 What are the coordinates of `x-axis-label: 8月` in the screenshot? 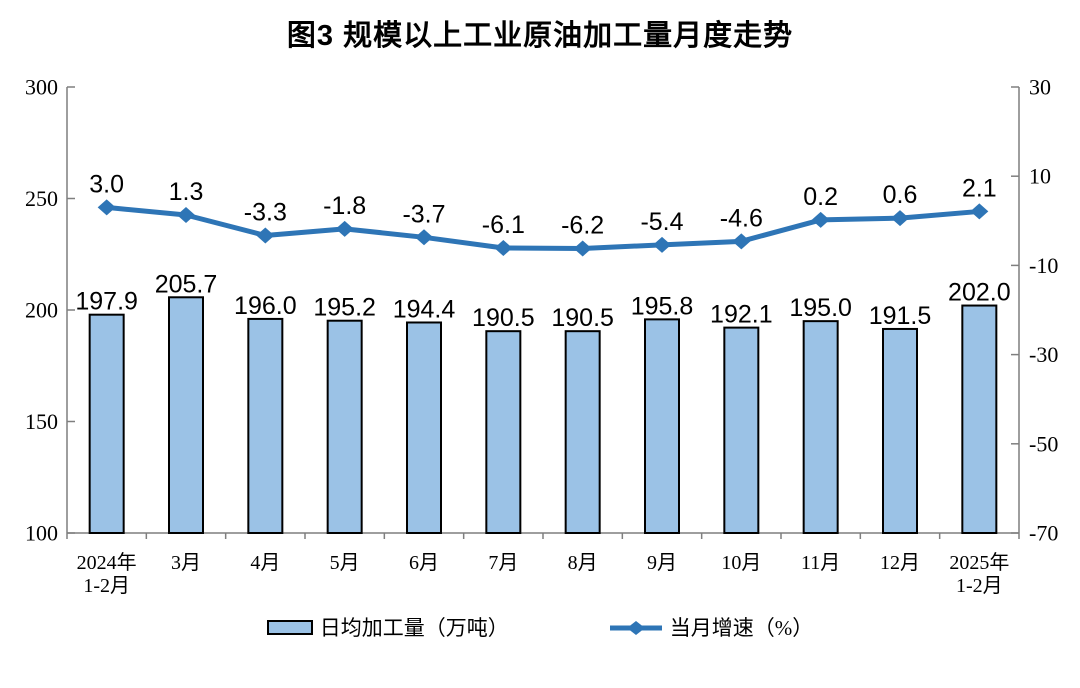 It's located at (583, 563).